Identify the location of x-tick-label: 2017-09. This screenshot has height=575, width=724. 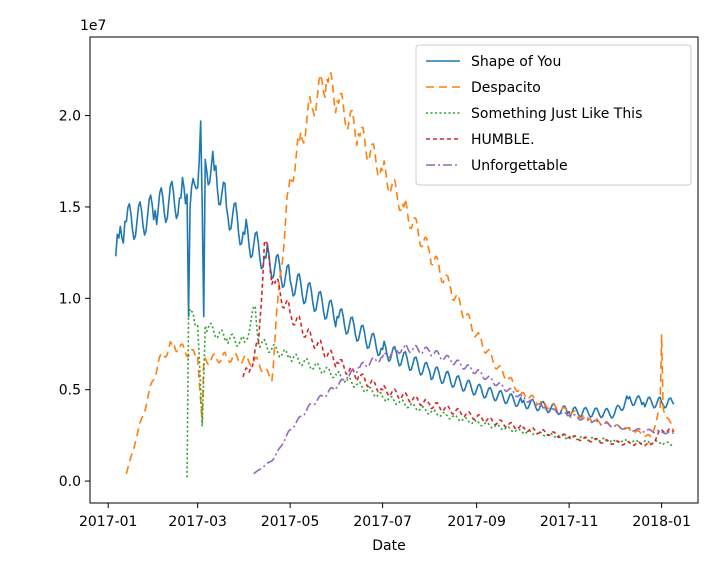
(476, 522).